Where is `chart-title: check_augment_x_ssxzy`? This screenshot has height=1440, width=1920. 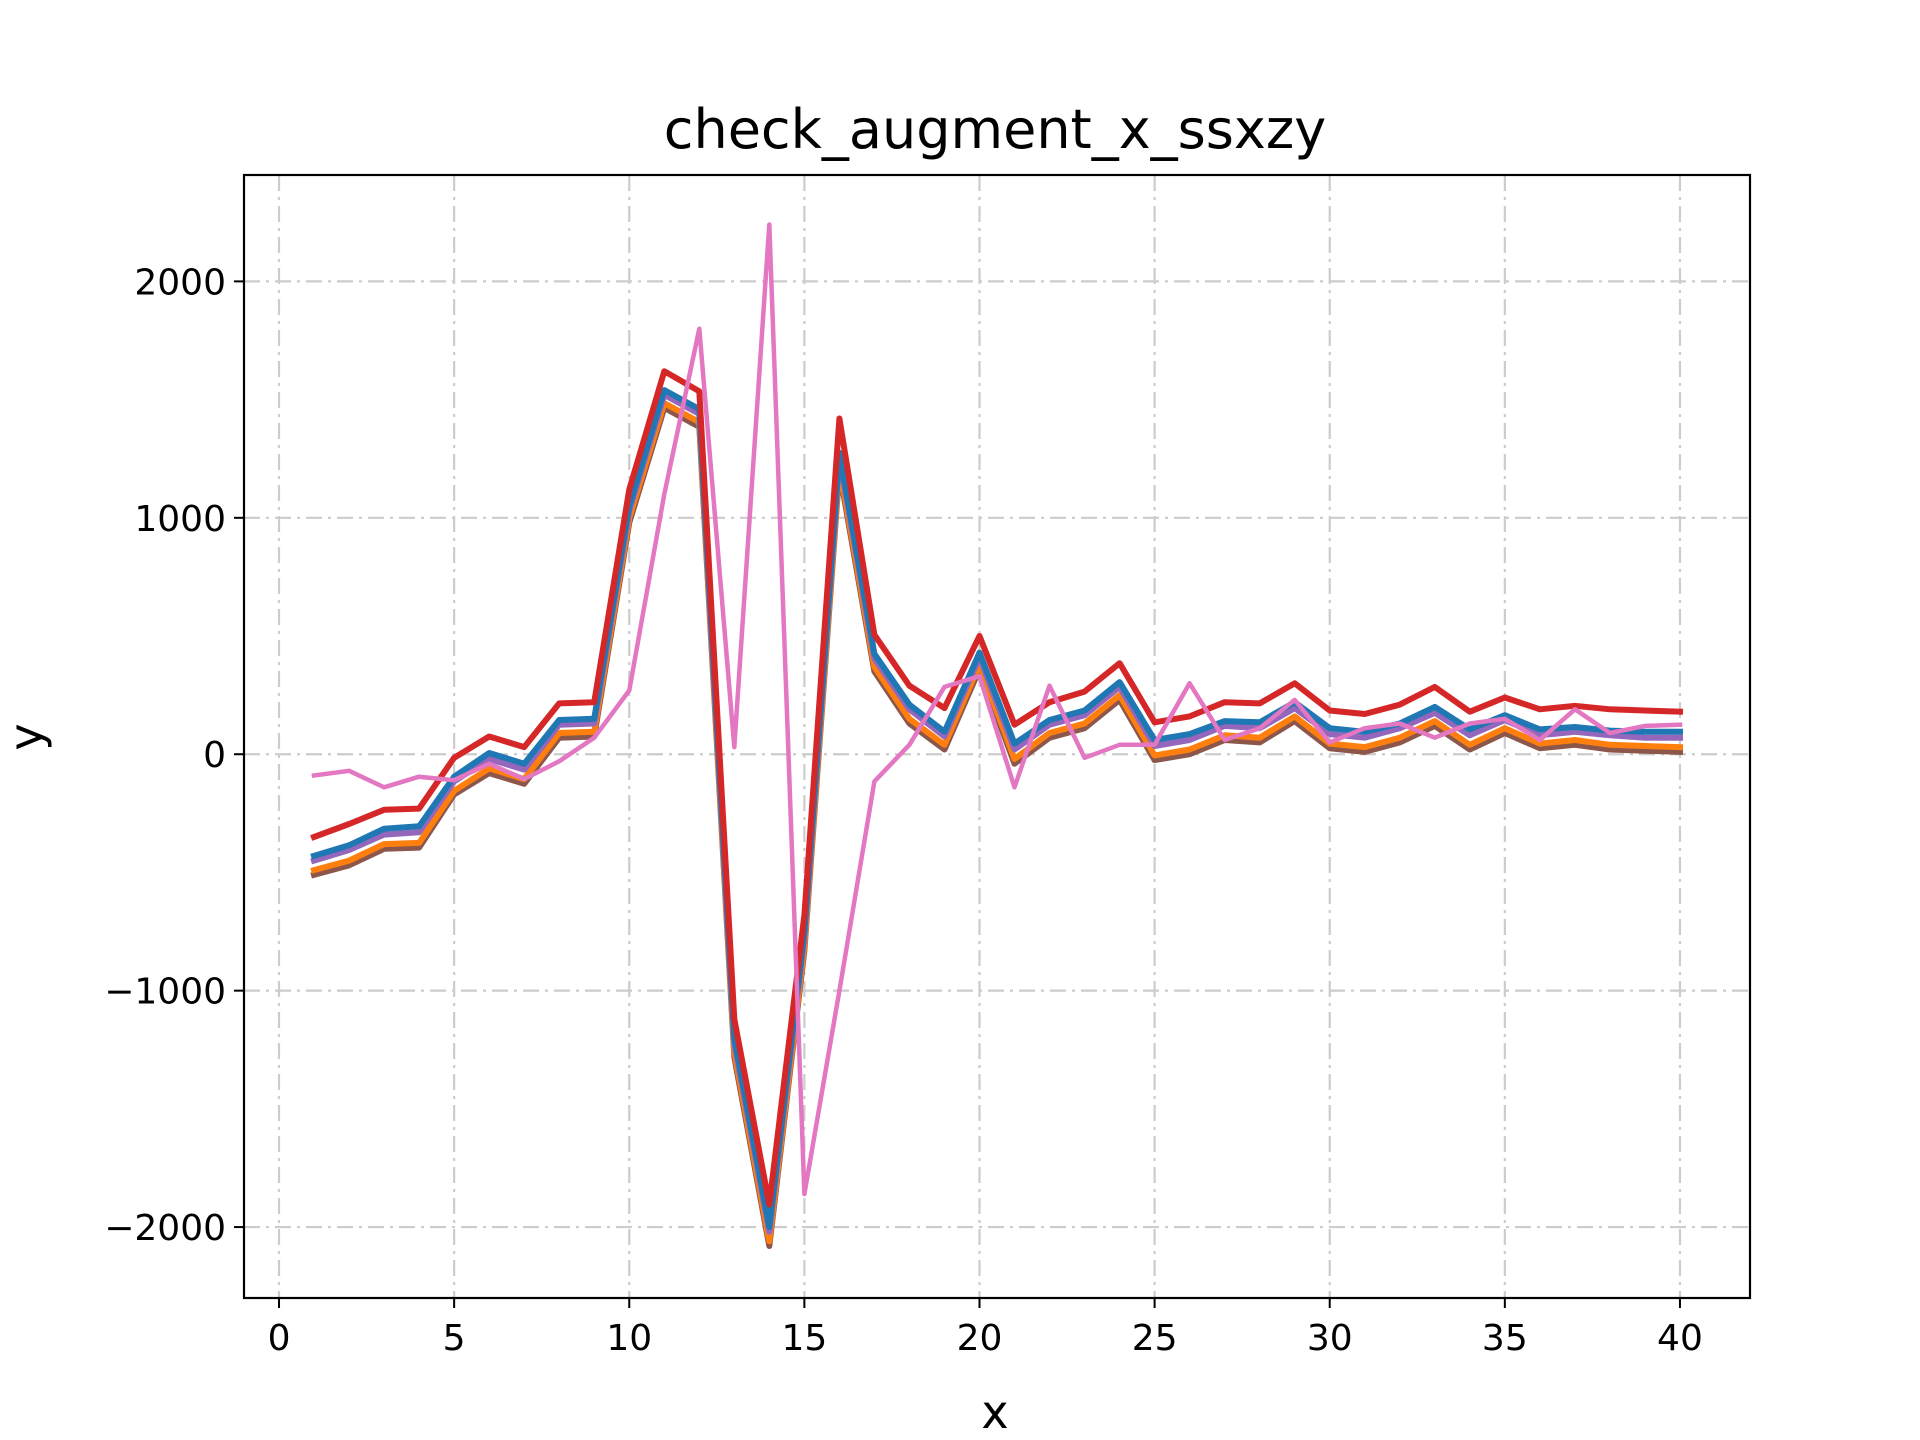
chart-title: check_augment_x_ssxzy is located at coordinates (995, 129).